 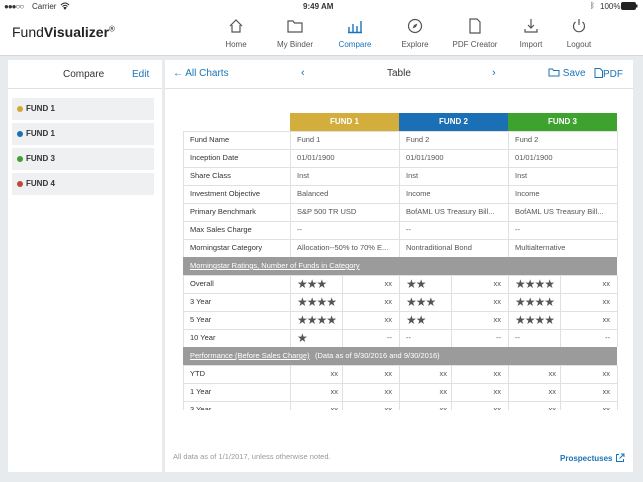 I want to click on row-label: Max Sales Charge, so click(x=221, y=229).